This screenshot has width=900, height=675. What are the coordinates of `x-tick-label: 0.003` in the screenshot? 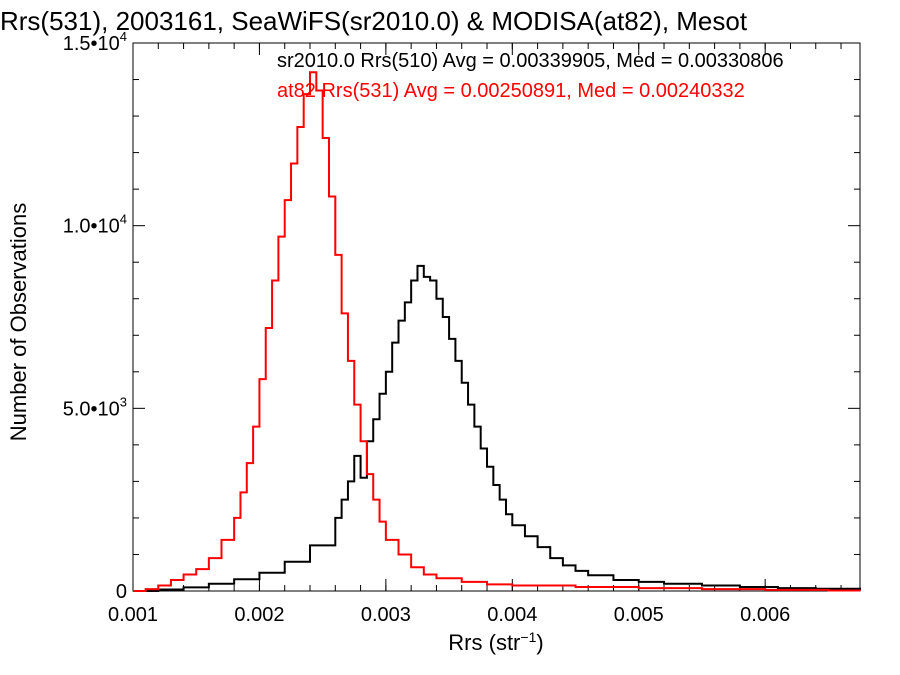 It's located at (386, 615).